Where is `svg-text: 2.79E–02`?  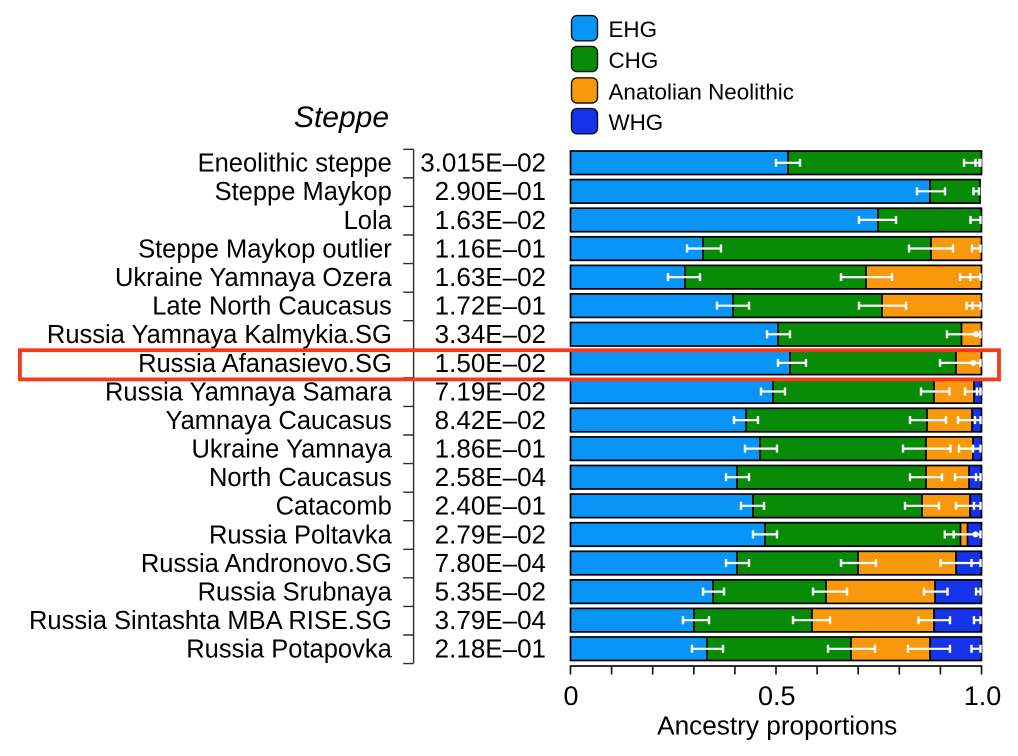
svg-text: 2.79E–02 is located at coordinates (490, 534).